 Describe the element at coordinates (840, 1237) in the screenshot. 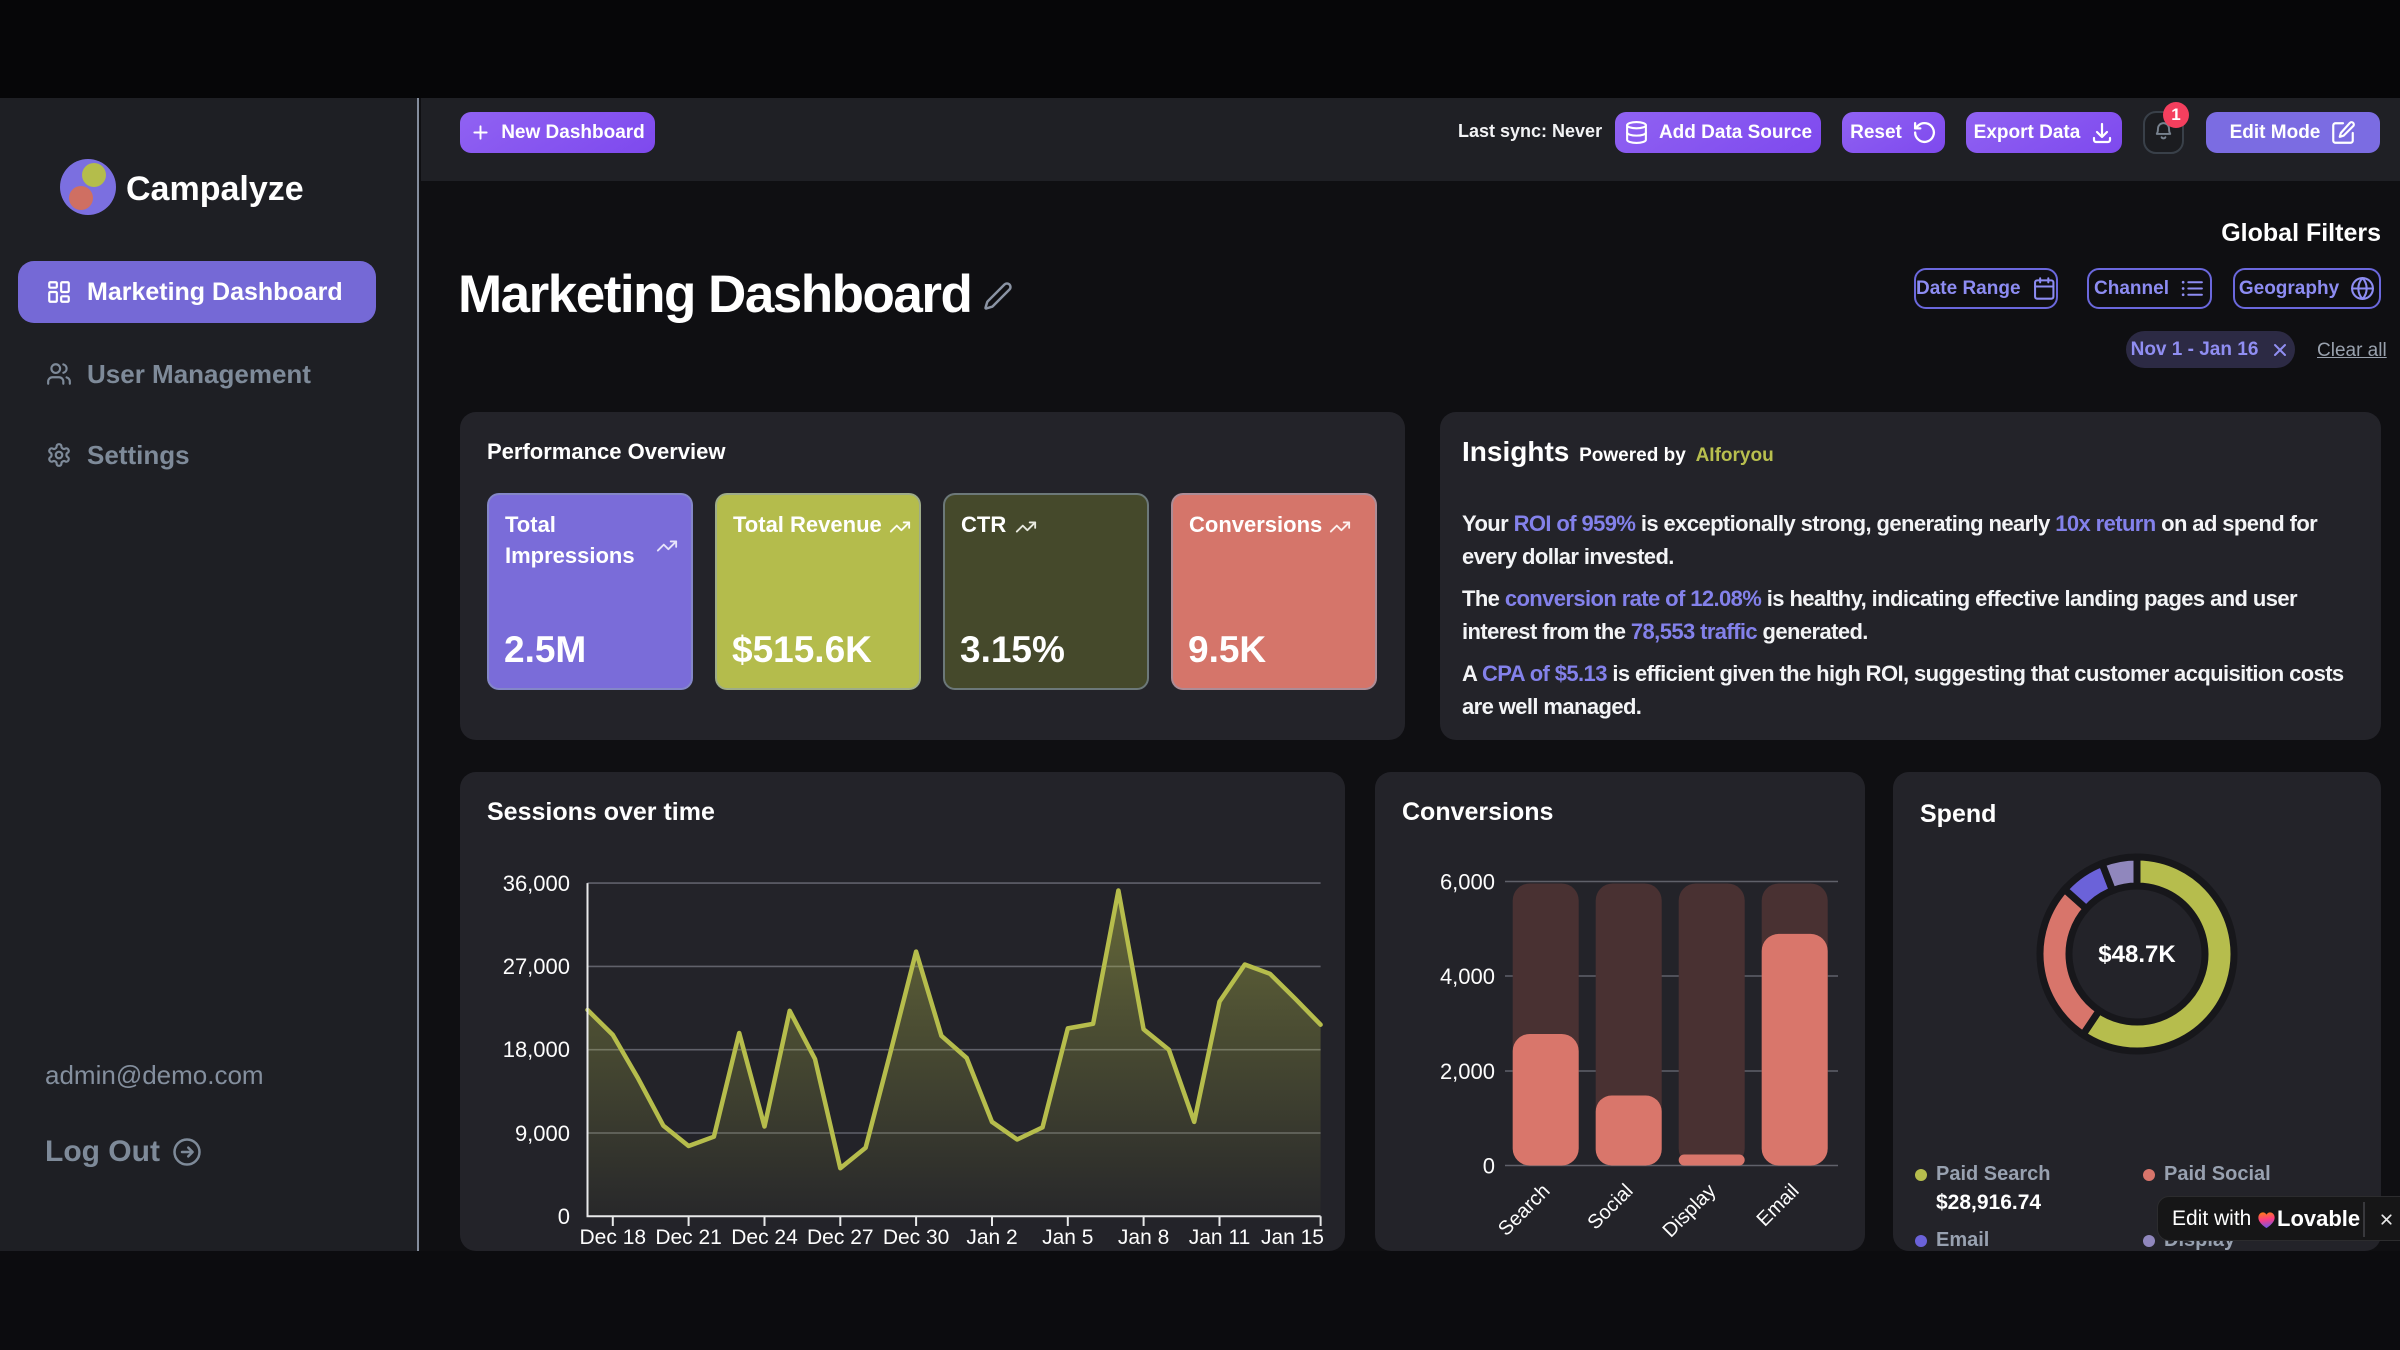

I see `svg-text: Dec 27` at that location.